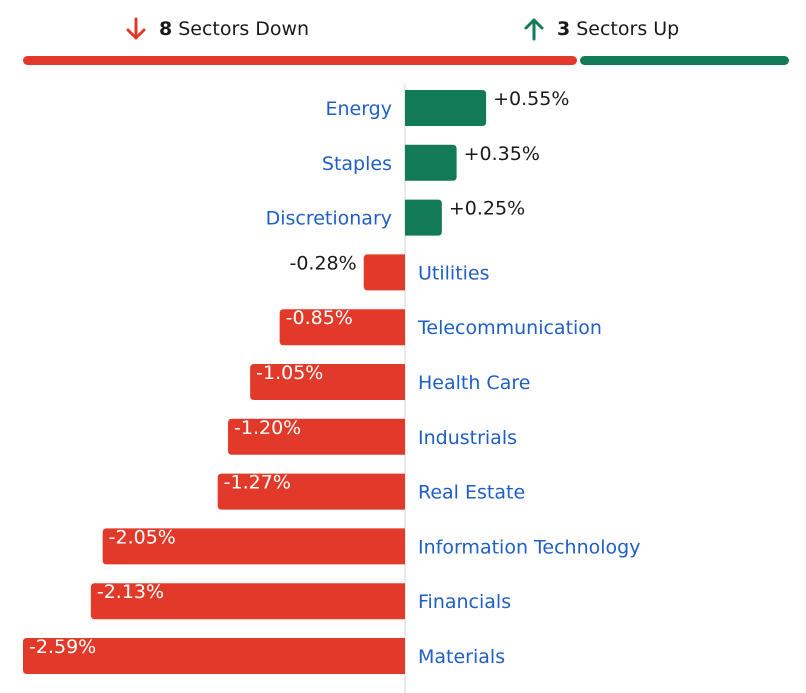 The width and height of the screenshot is (806, 693). Describe the element at coordinates (384, 272) in the screenshot. I see `bar-utilities` at that location.